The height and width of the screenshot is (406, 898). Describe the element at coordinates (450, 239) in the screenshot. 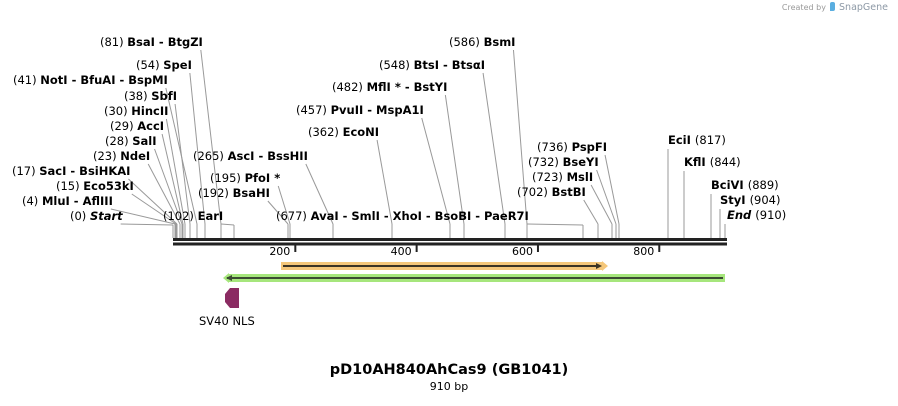

I see `backbone-top` at that location.